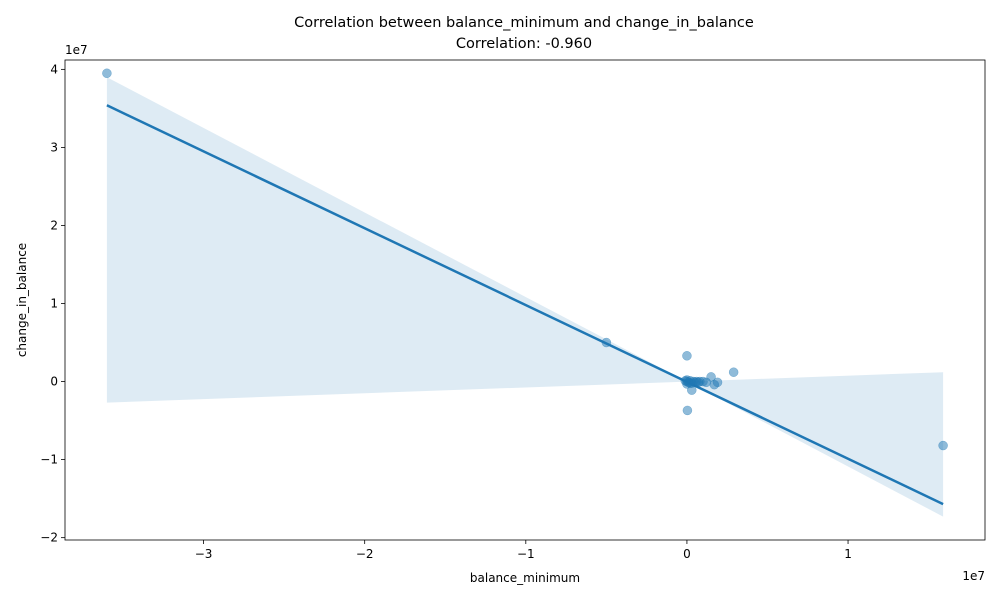 This screenshot has height=600, width=1000. Describe the element at coordinates (973, 576) in the screenshot. I see `x-offset-label: 1e7` at that location.